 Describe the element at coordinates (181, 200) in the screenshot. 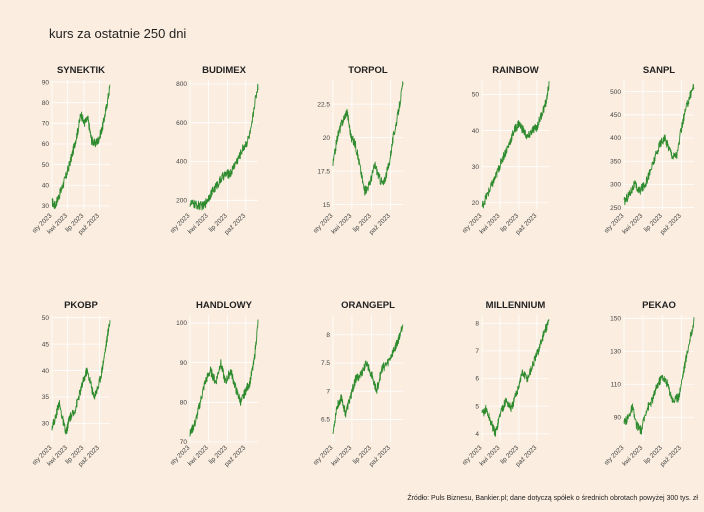

I see `y-tick-label: 200` at that location.